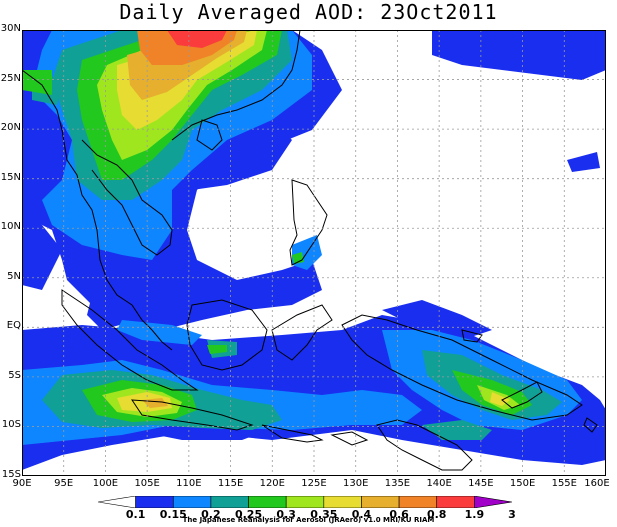 The image size is (617, 527). Describe the element at coordinates (474, 514) in the screenshot. I see `colorbar-tick-label: 1.9` at that location.